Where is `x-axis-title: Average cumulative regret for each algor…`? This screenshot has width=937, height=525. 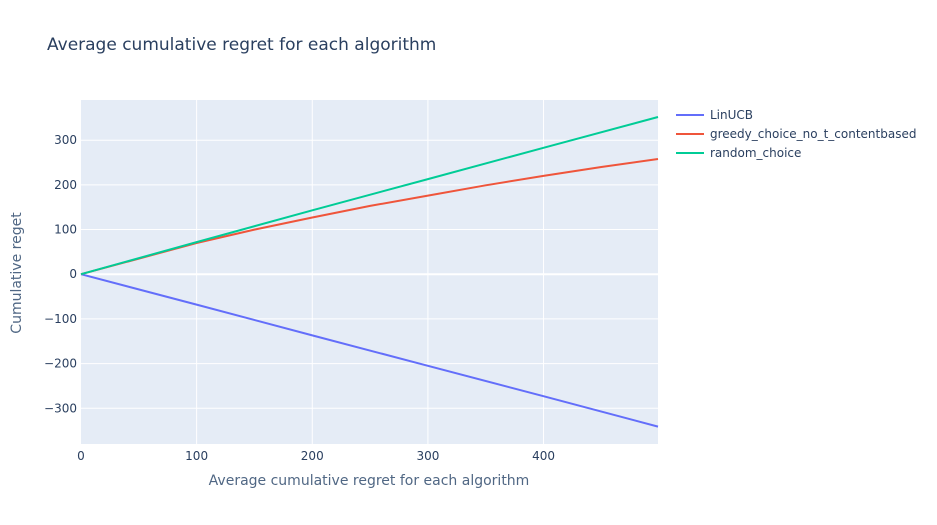 x-axis-title: Average cumulative regret for each algor… is located at coordinates (369, 481).